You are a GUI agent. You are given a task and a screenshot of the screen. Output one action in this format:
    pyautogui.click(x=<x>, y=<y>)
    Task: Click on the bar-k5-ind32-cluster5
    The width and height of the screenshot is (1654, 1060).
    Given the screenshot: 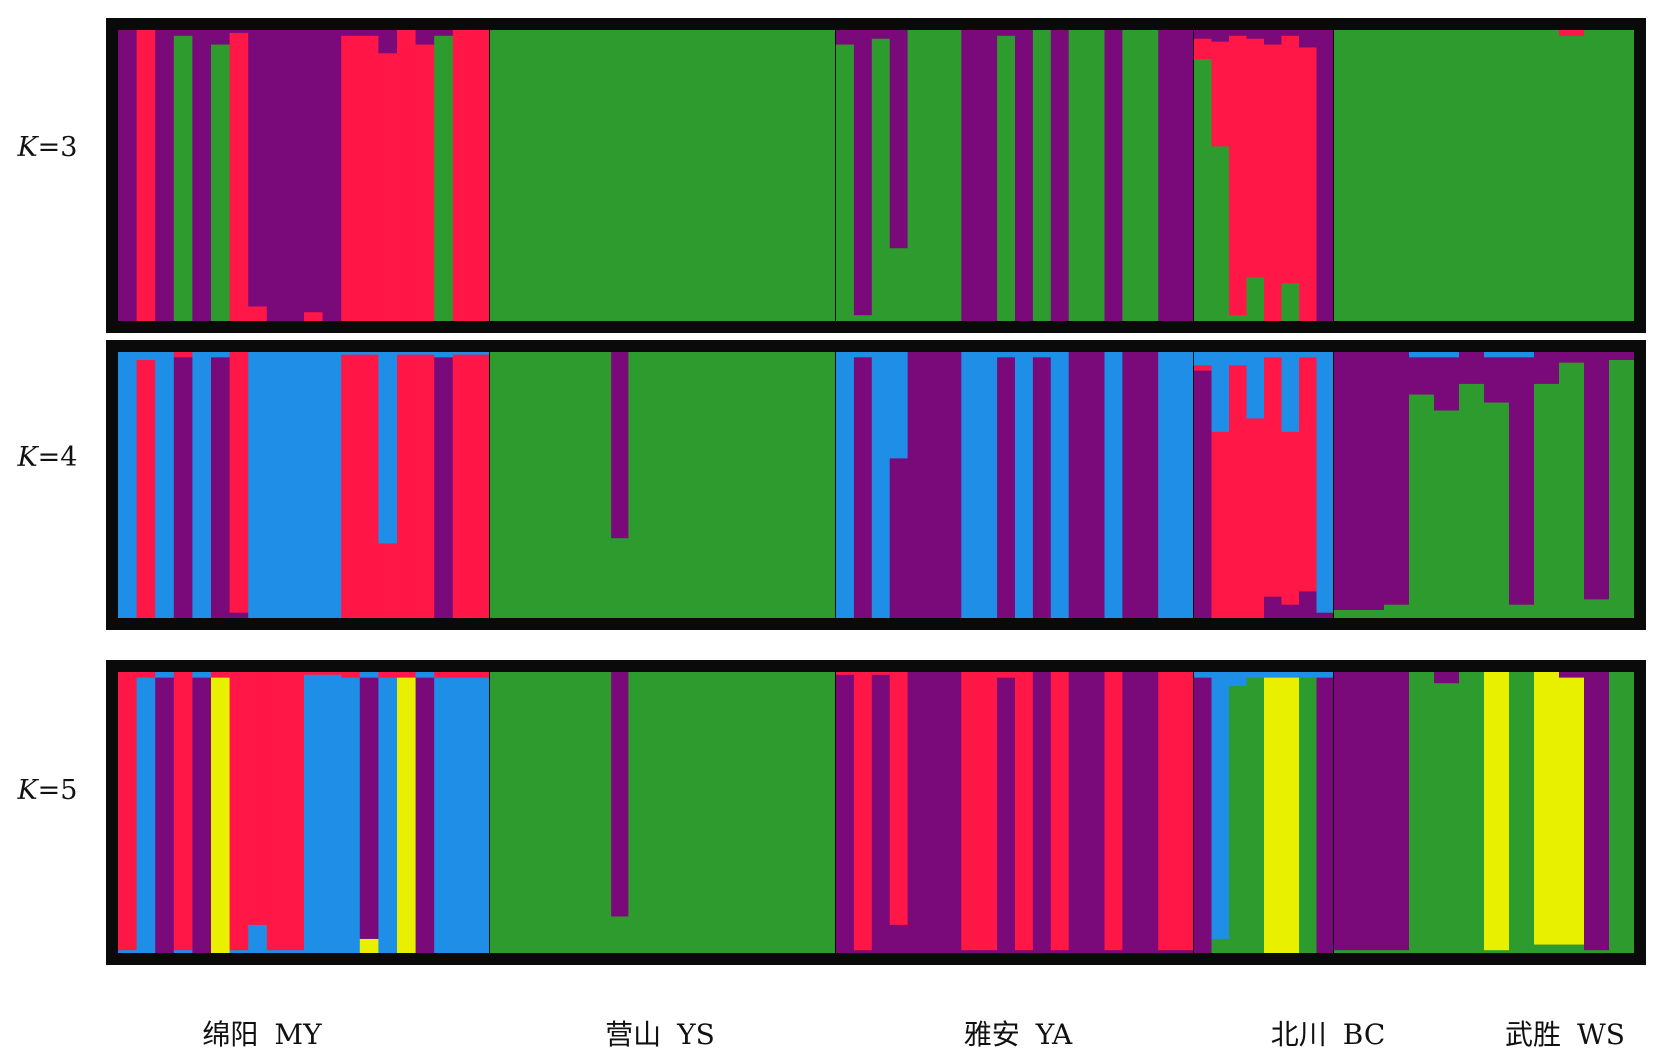 What is the action you would take?
    pyautogui.click(x=689, y=812)
    